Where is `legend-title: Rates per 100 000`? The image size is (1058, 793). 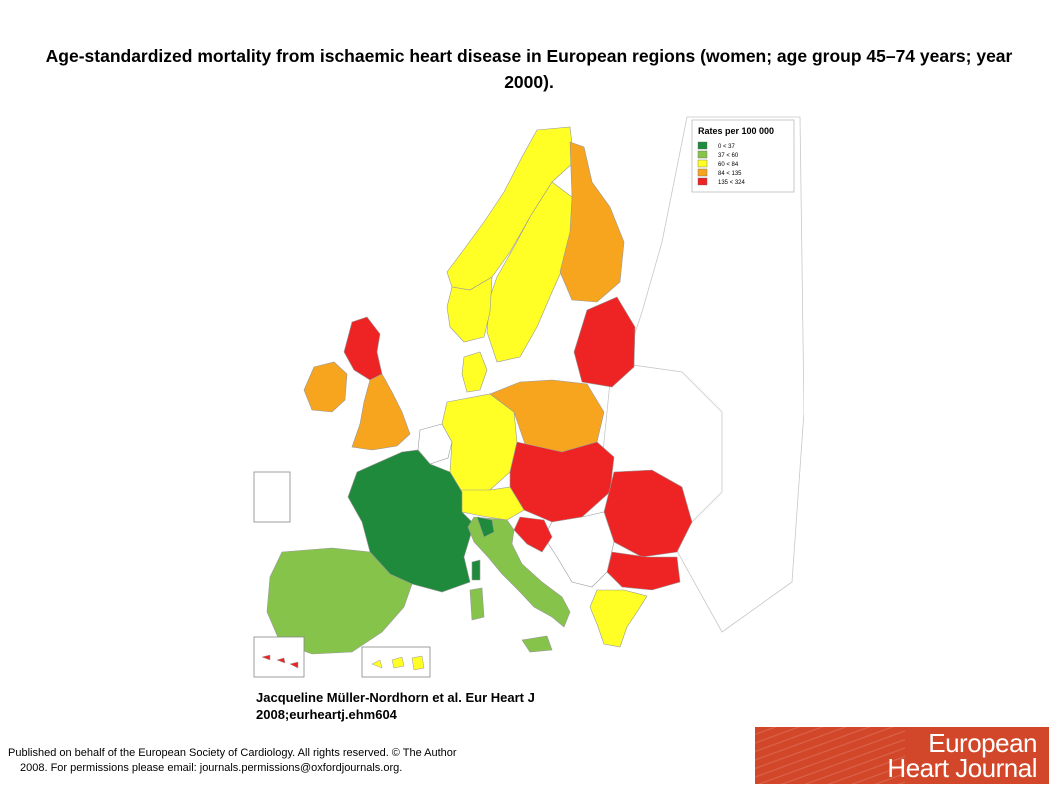 legend-title: Rates per 100 000 is located at coordinates (736, 131).